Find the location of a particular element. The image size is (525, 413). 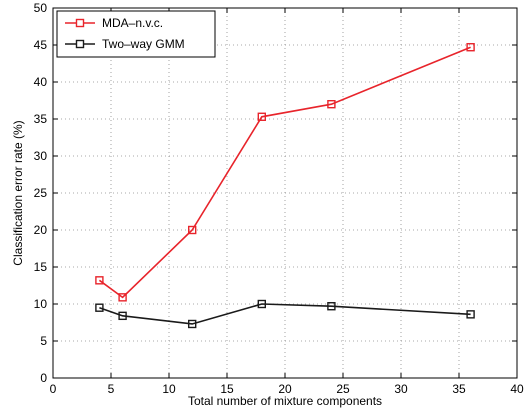

legend-entry: Two–way GMM is located at coordinates (125, 44).